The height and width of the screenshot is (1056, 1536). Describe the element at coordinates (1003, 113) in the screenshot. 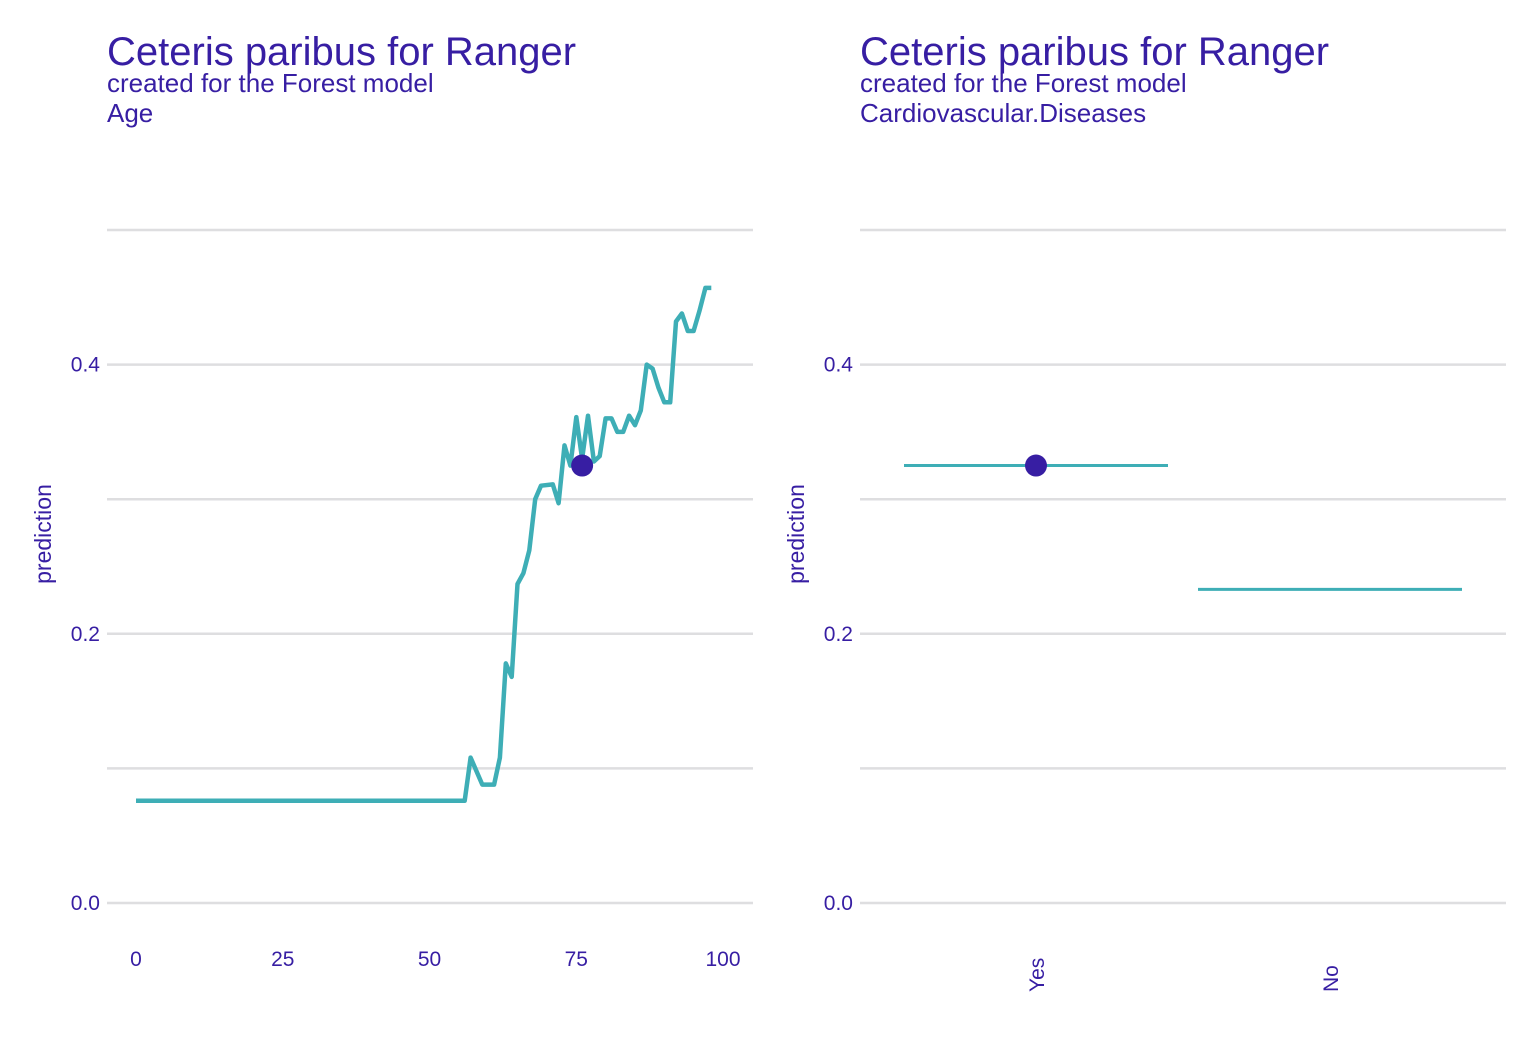

I see `panel-cardio-variable-label: Cardiovascular.Diseases` at that location.